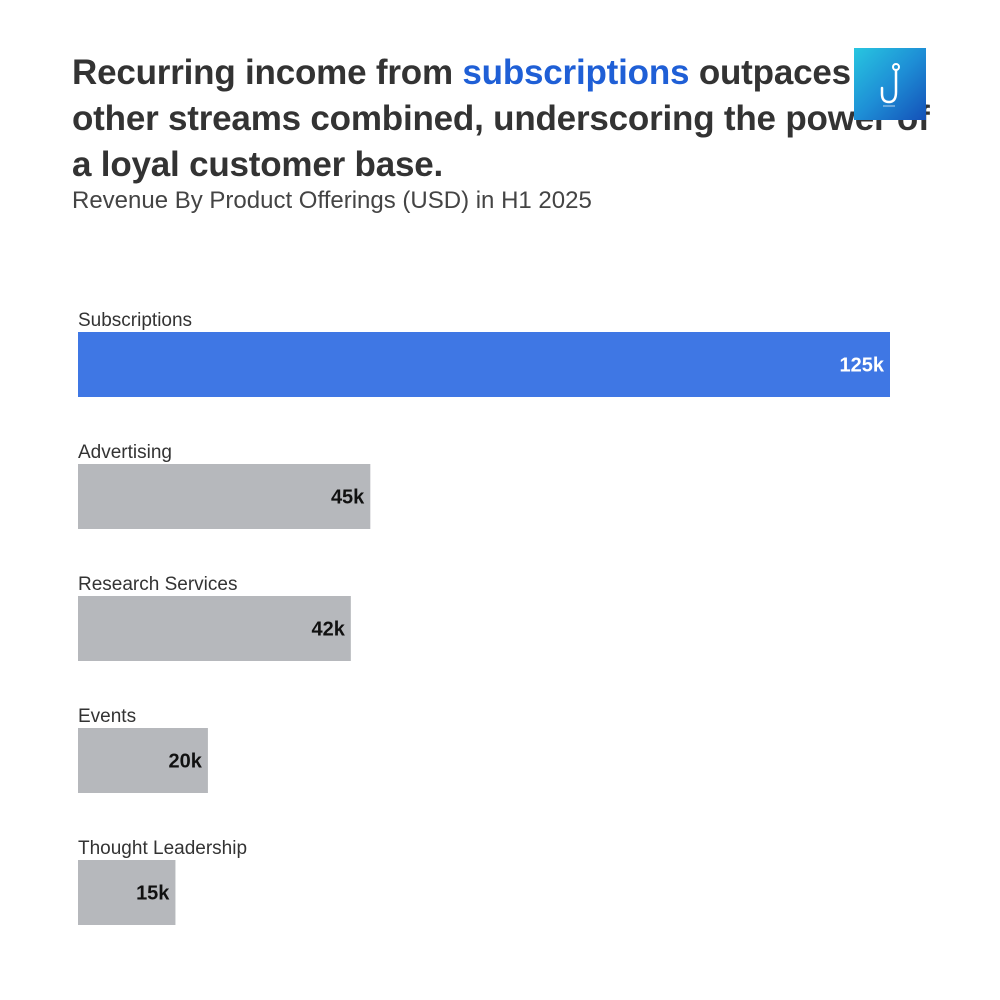 This screenshot has height=1000, width=1000. I want to click on category-label: Subscriptions, so click(135, 320).